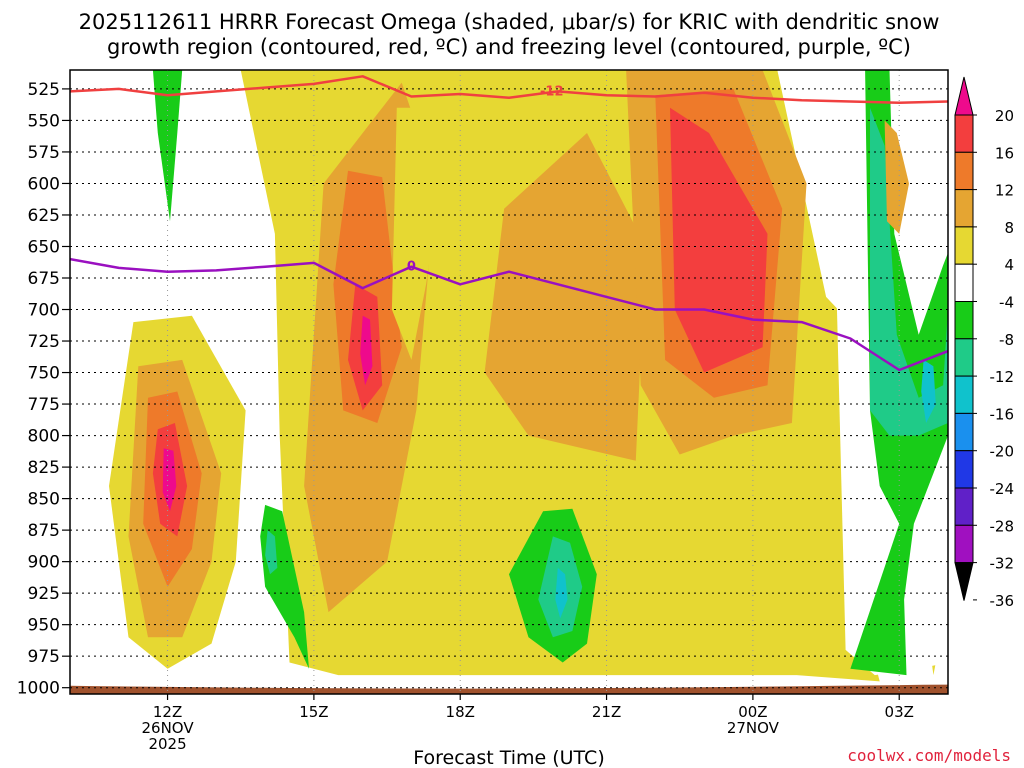 The width and height of the screenshot is (1024, 768). Describe the element at coordinates (44, 437) in the screenshot. I see `y-tick-label: 800` at that location.